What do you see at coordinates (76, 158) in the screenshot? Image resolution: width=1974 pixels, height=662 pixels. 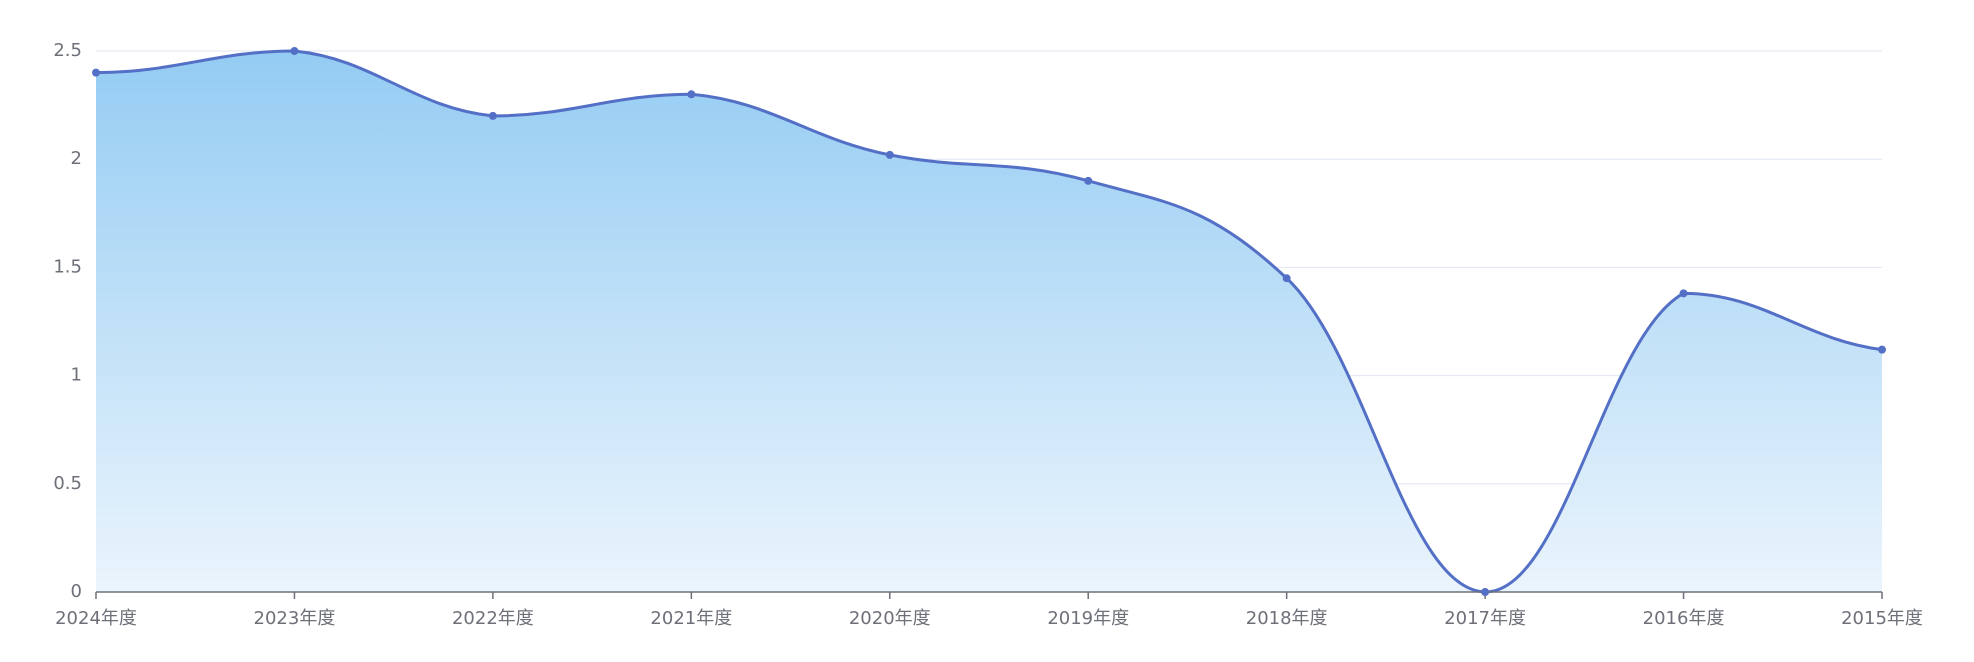 I see `y-tick-label: 2` at bounding box center [76, 158].